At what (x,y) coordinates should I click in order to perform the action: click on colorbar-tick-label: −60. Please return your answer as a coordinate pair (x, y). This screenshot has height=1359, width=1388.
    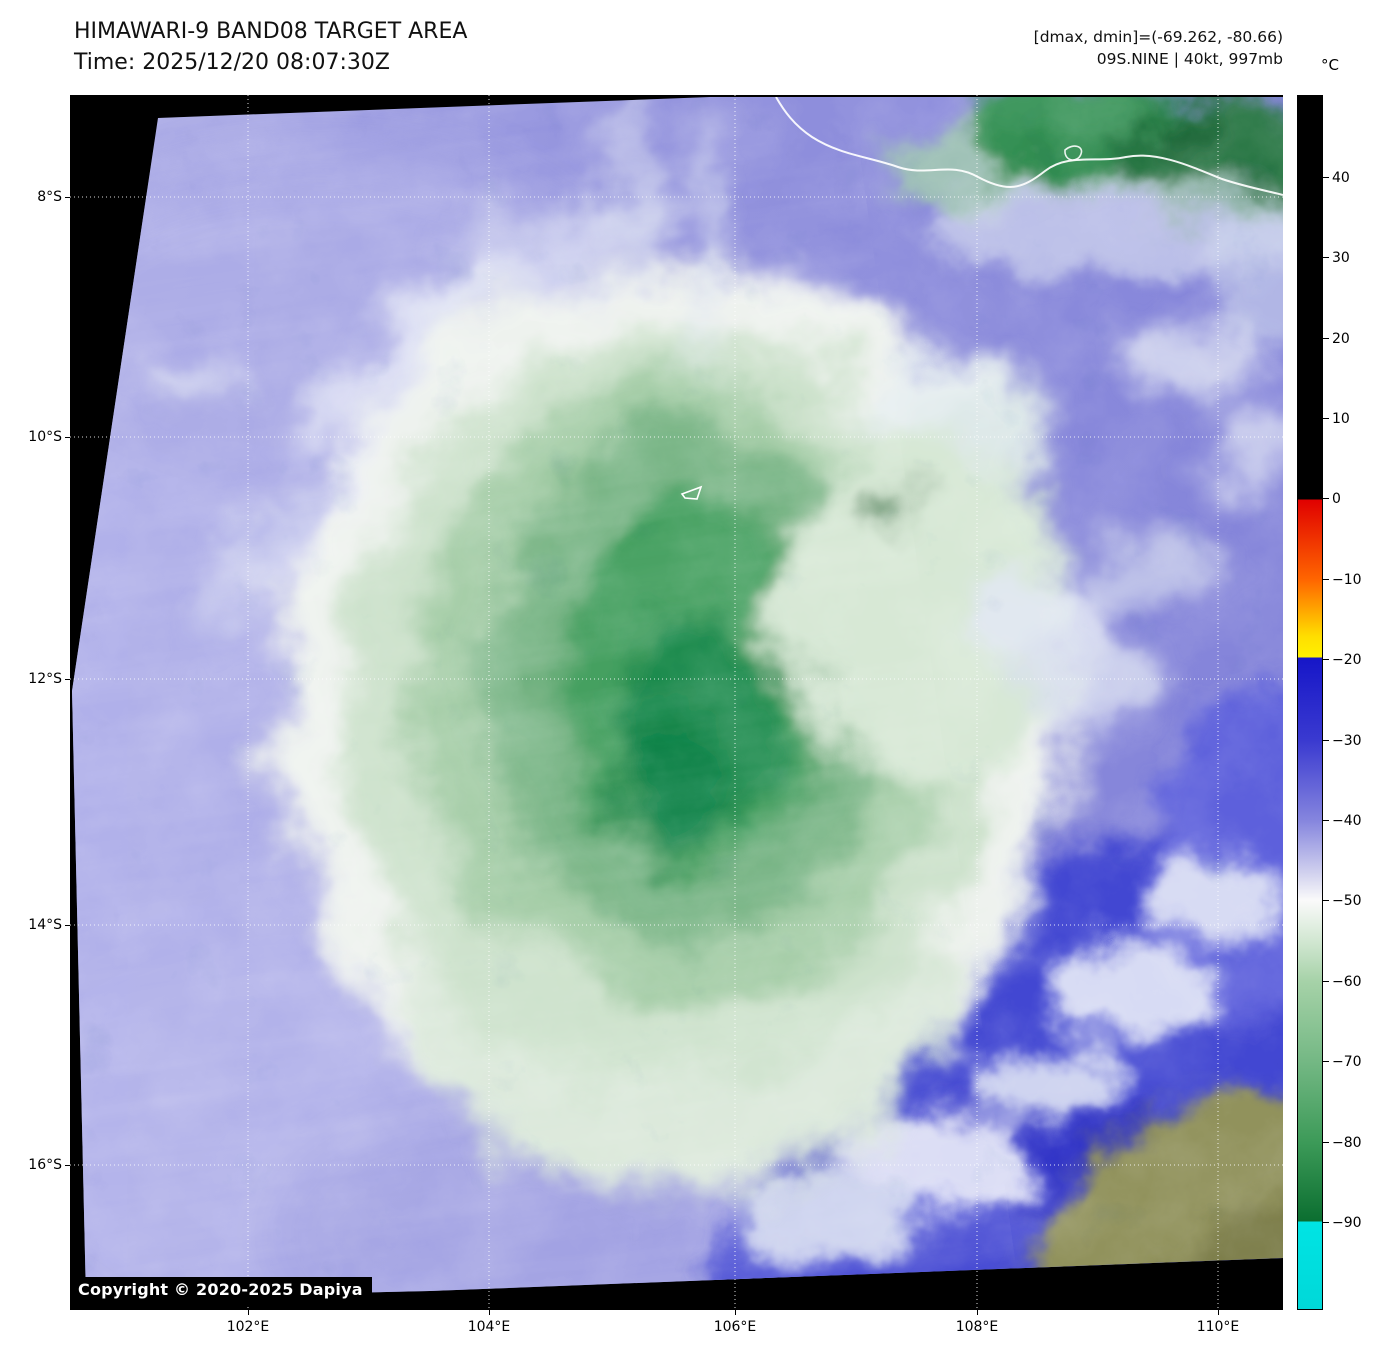
    Looking at the image, I should click on (1342, 982).